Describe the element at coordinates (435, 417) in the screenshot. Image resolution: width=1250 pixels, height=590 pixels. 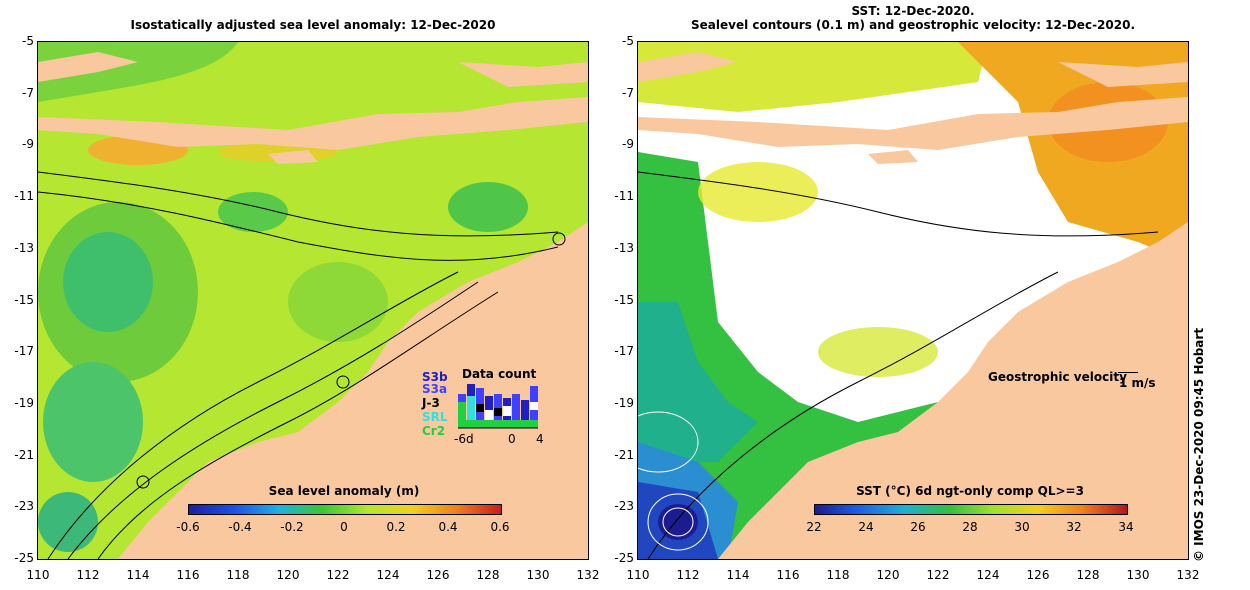
I see `satellite-srl: SRL` at that location.